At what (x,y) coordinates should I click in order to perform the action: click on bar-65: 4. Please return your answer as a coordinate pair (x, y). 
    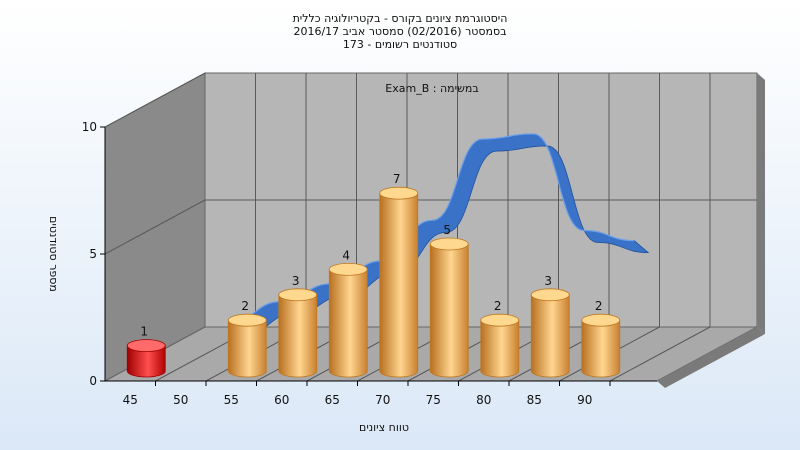
    Looking at the image, I should click on (348, 313).